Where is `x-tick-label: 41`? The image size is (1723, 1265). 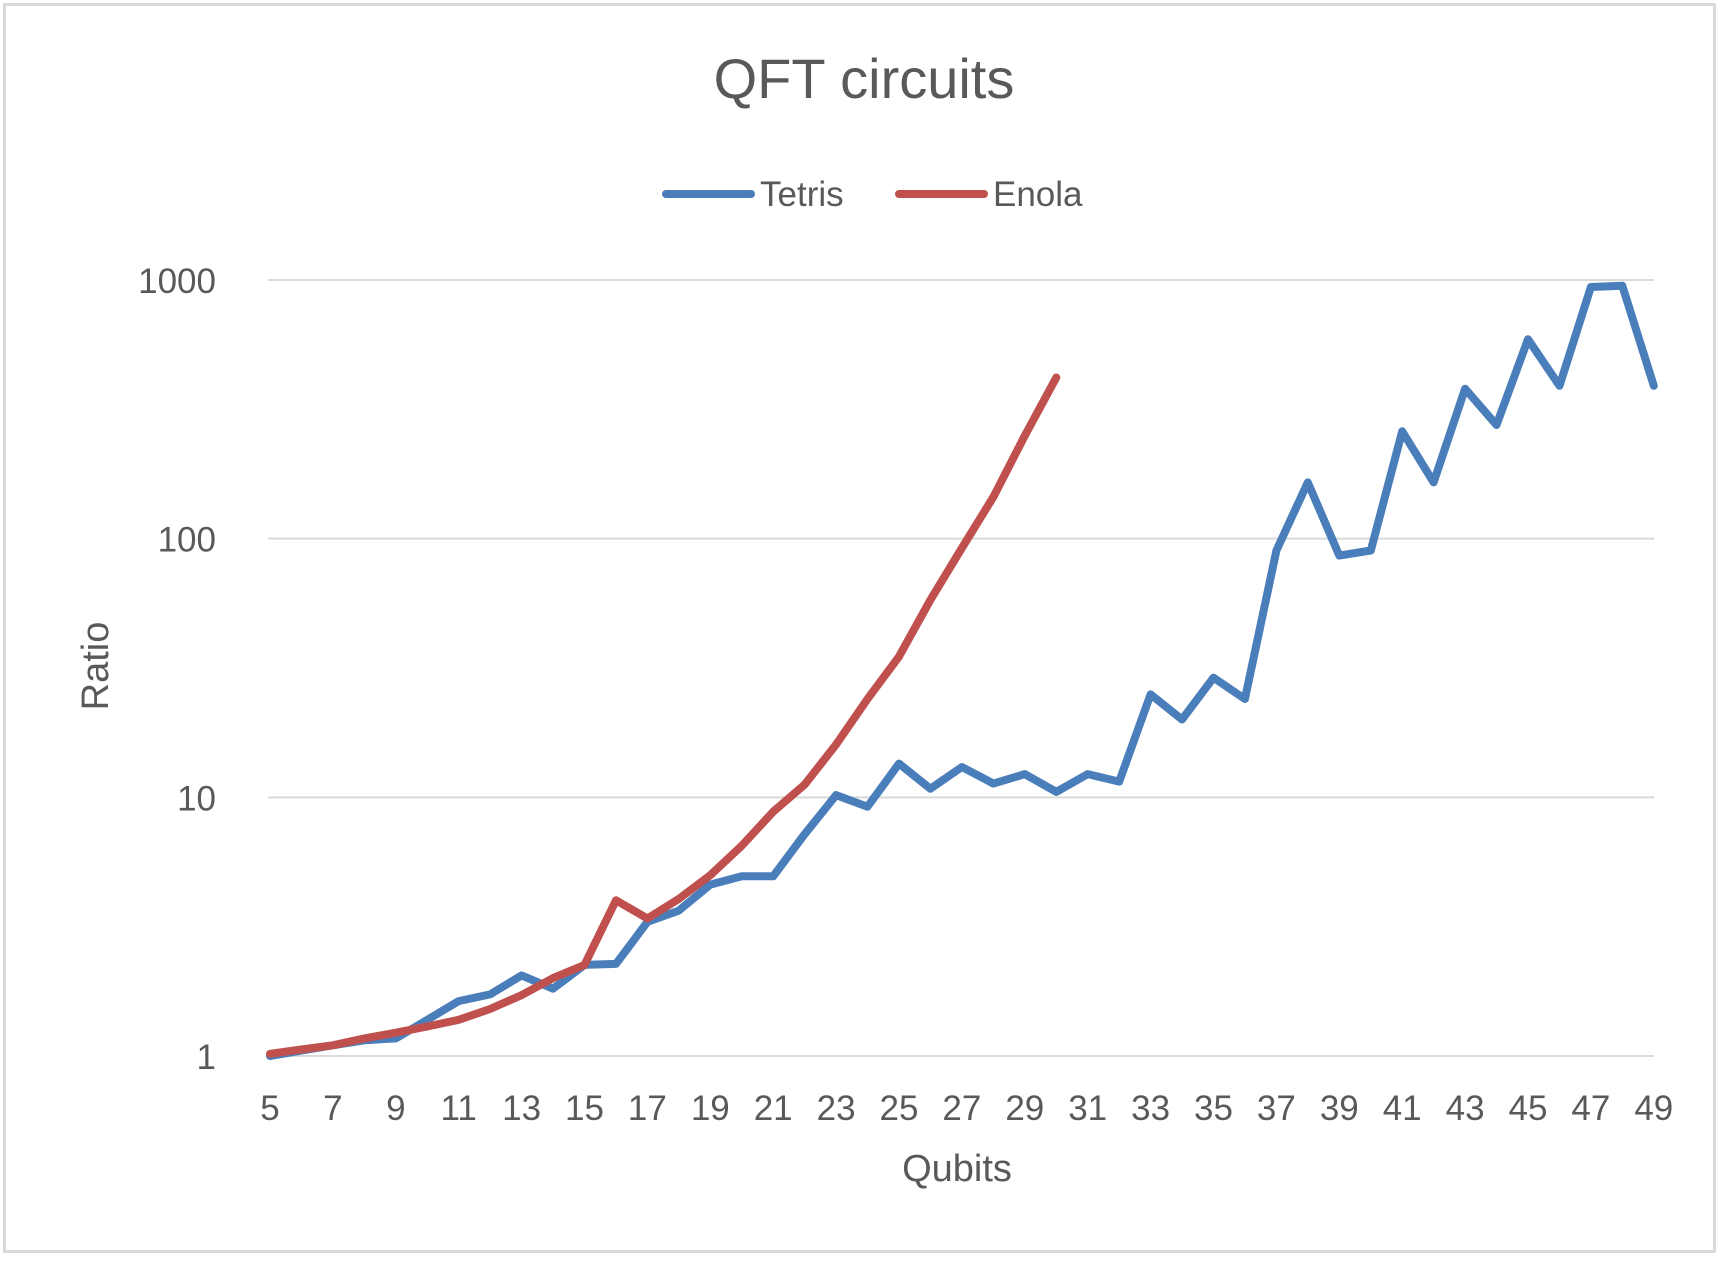 x-tick-label: 41 is located at coordinates (1402, 1108).